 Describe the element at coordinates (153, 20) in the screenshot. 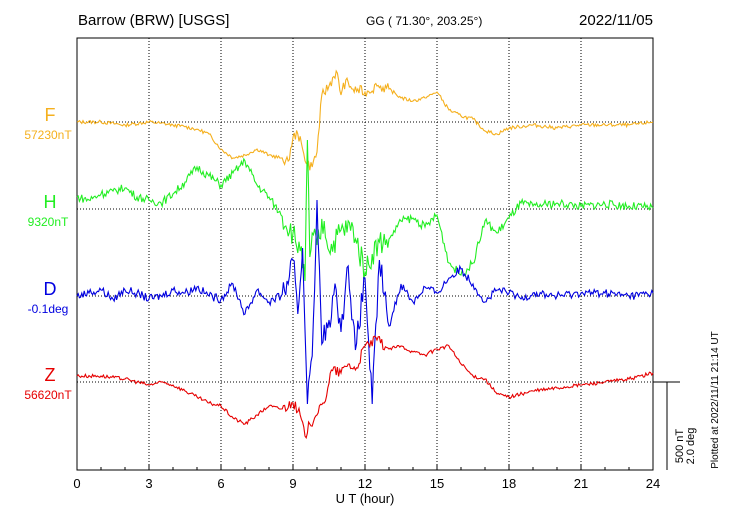

I see `chart-title-station: Barrow (BRW) [USGS]` at that location.